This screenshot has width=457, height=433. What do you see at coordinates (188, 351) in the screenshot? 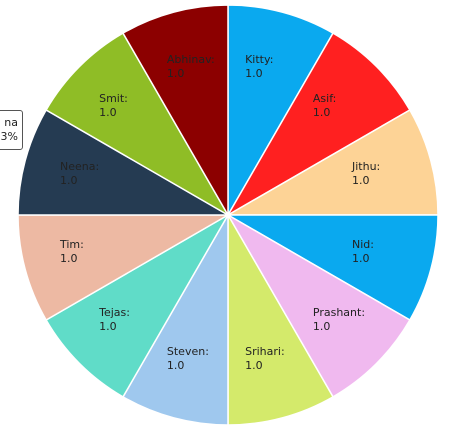
I see `slice-label: Steven:` at bounding box center [188, 351].